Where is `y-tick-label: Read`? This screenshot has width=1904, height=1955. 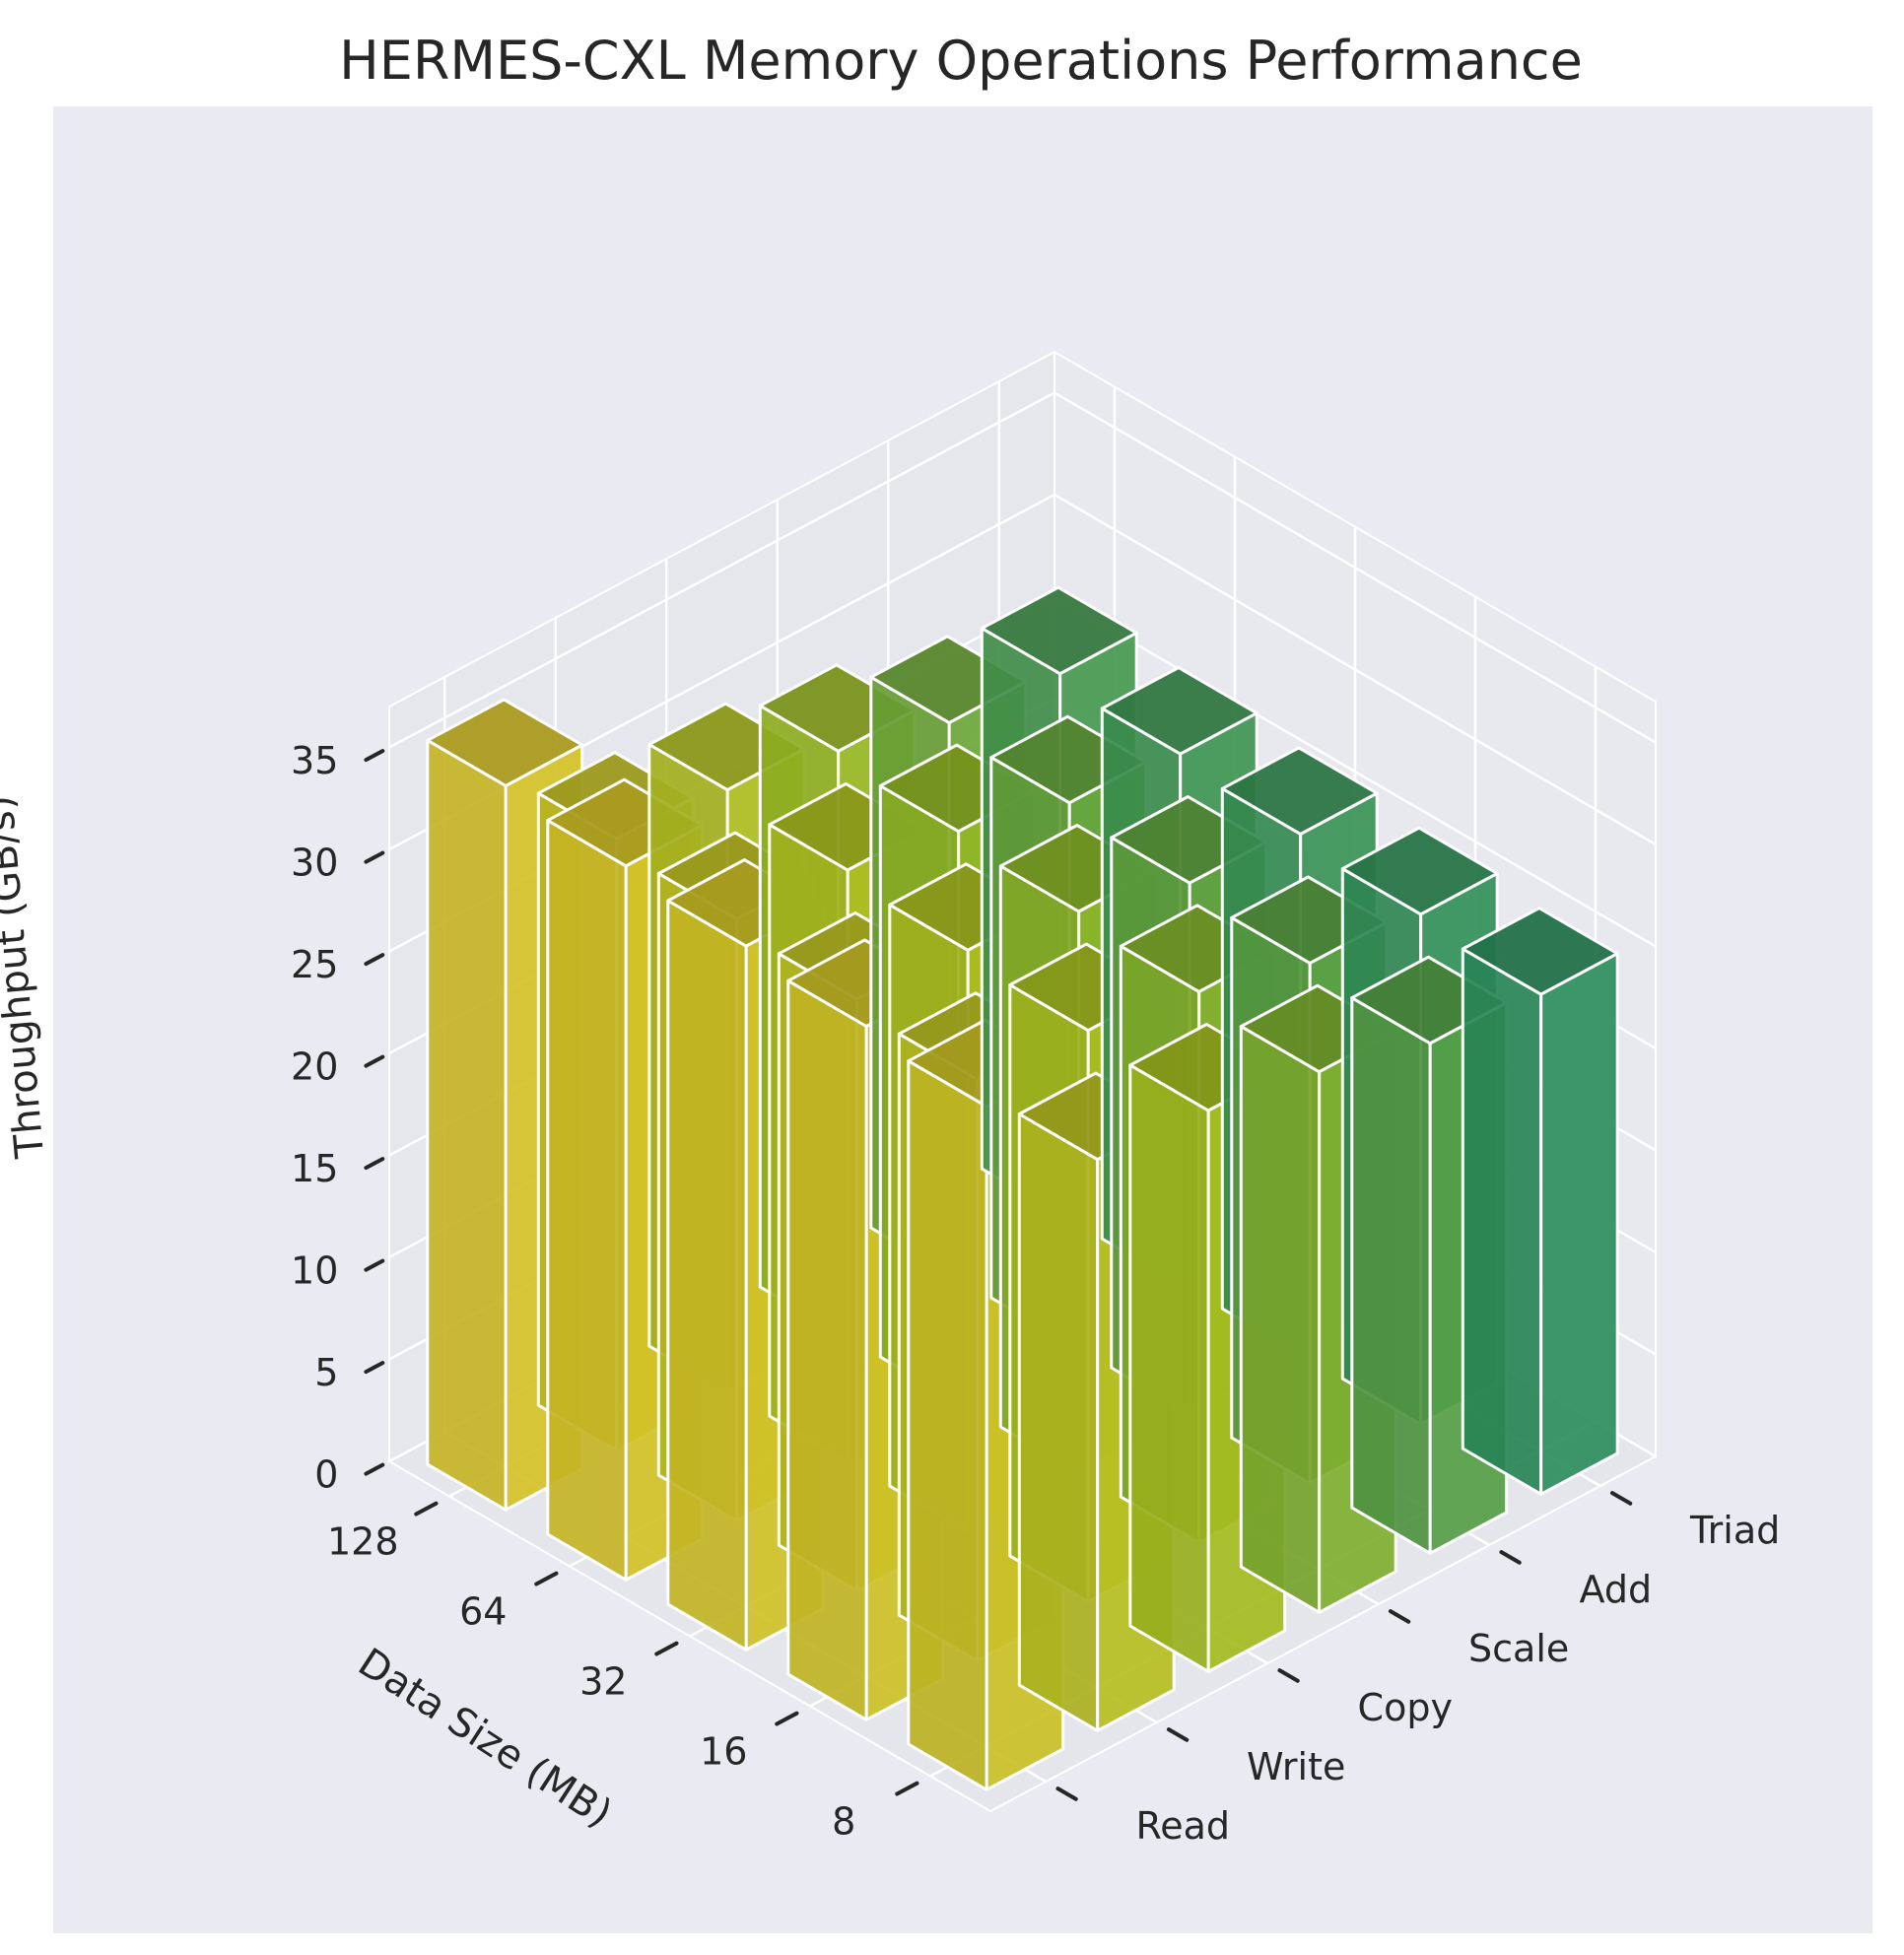
y-tick-label: Read is located at coordinates (1183, 1826).